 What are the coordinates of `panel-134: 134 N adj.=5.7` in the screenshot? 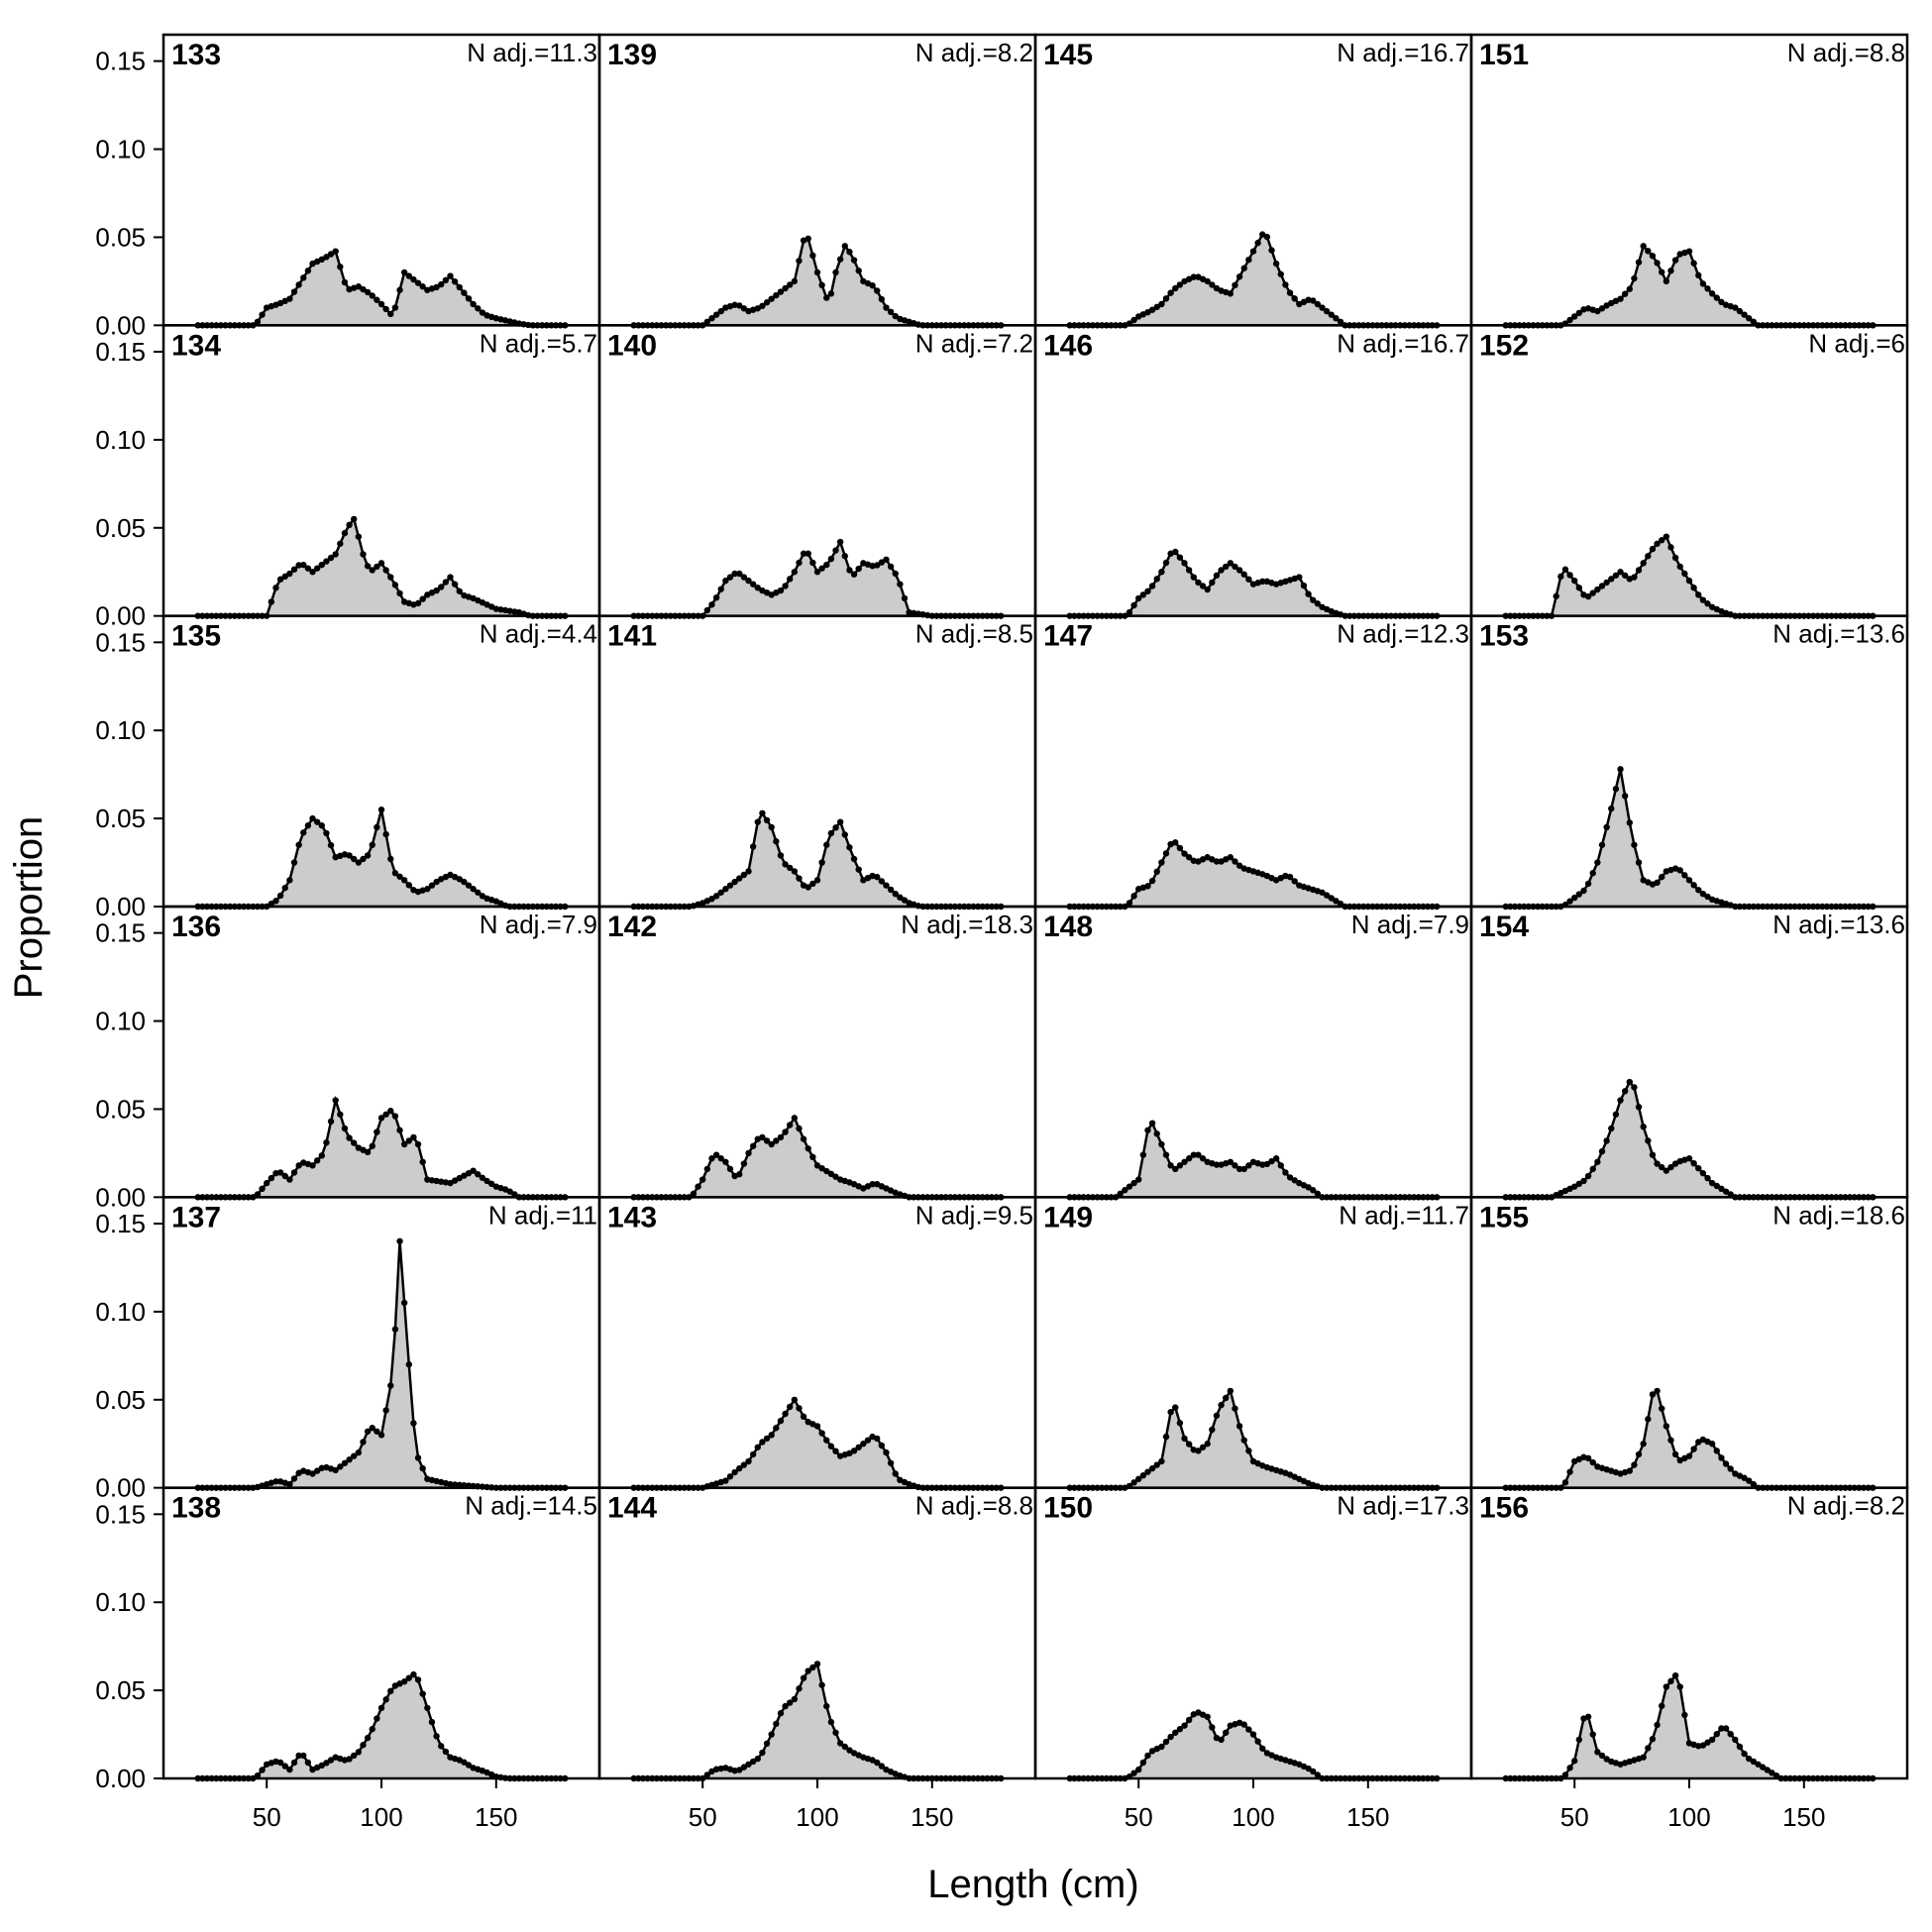 It's located at (381, 471).